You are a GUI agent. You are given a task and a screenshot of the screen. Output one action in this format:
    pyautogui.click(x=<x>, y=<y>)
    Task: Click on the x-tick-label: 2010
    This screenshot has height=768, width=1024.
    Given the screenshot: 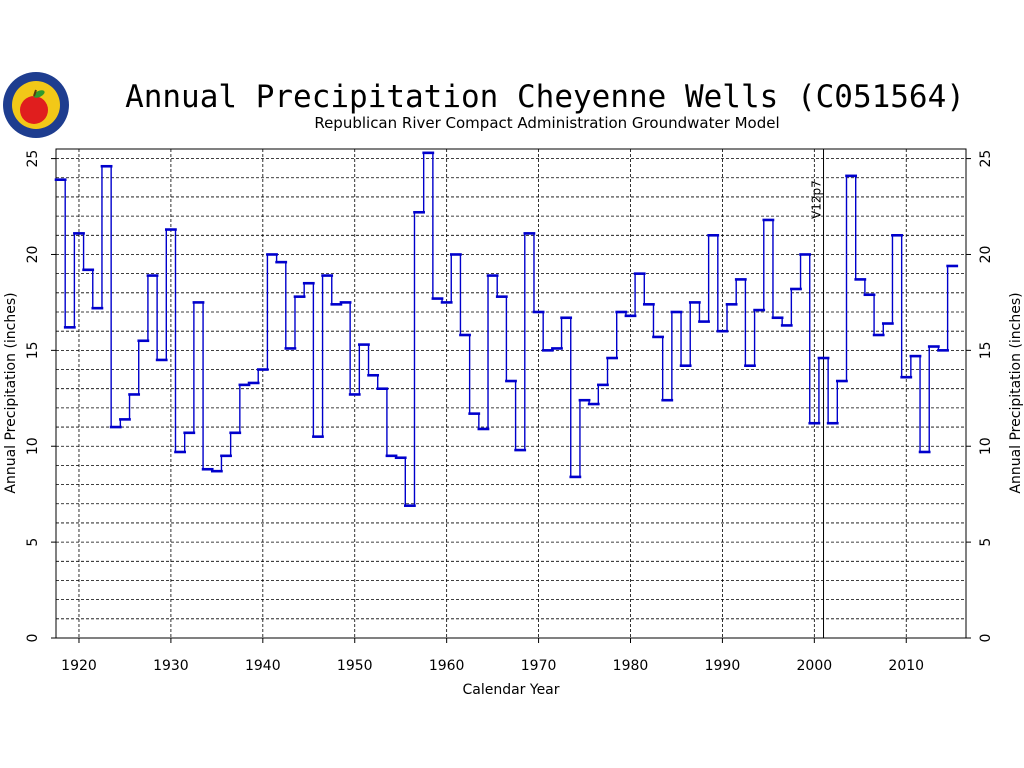 What is the action you would take?
    pyautogui.click(x=906, y=666)
    